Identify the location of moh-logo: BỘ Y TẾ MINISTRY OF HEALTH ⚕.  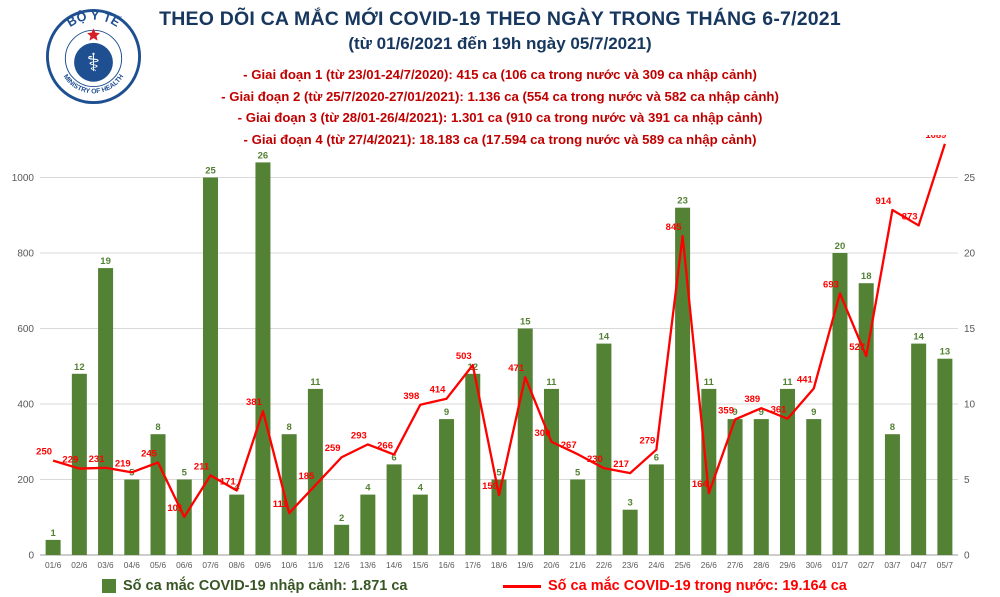
(93, 56).